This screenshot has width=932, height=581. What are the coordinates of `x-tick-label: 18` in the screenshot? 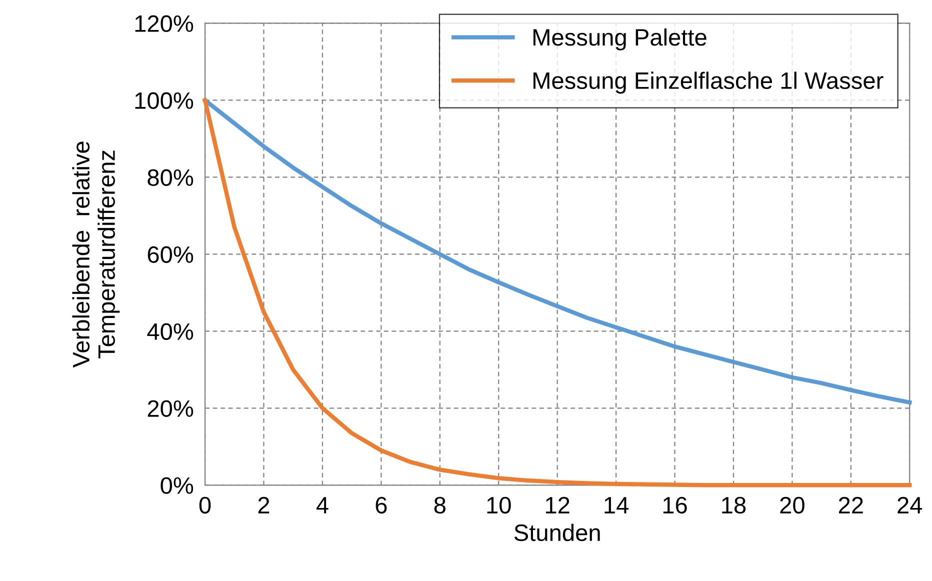 It's located at (734, 505).